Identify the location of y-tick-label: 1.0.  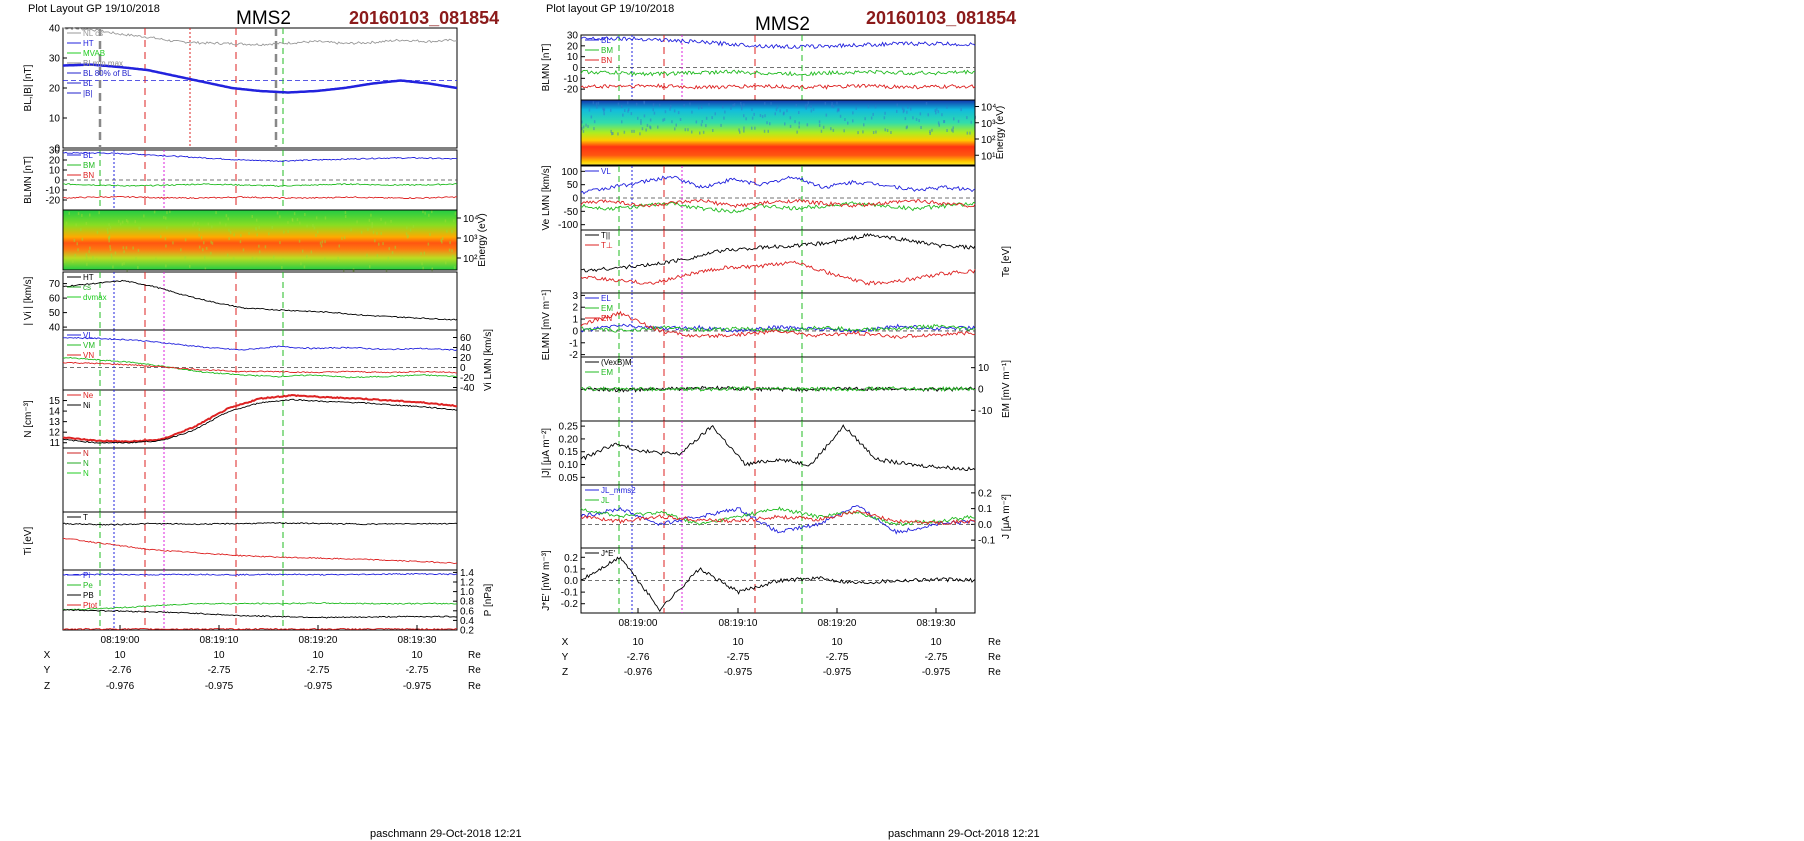
(467, 592).